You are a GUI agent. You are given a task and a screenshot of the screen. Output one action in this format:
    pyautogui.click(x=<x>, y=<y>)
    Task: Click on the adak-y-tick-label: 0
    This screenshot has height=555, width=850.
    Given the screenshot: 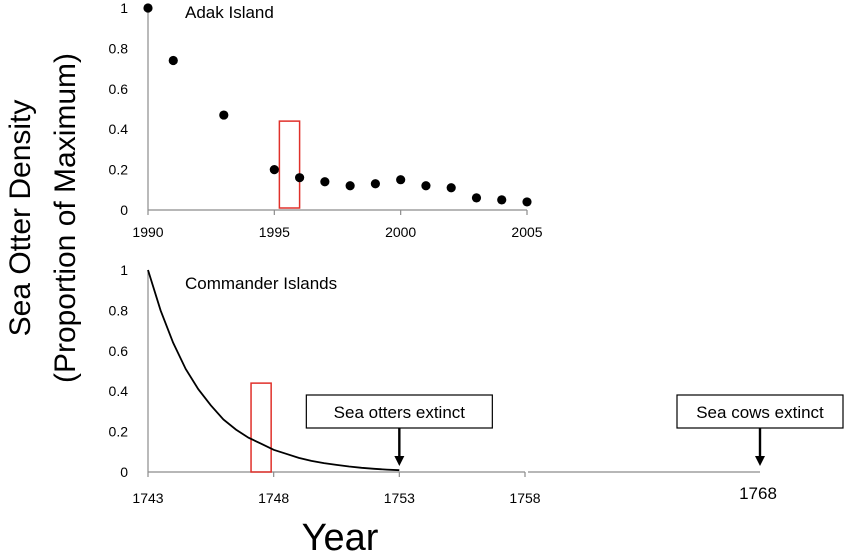 What is the action you would take?
    pyautogui.click(x=124, y=210)
    